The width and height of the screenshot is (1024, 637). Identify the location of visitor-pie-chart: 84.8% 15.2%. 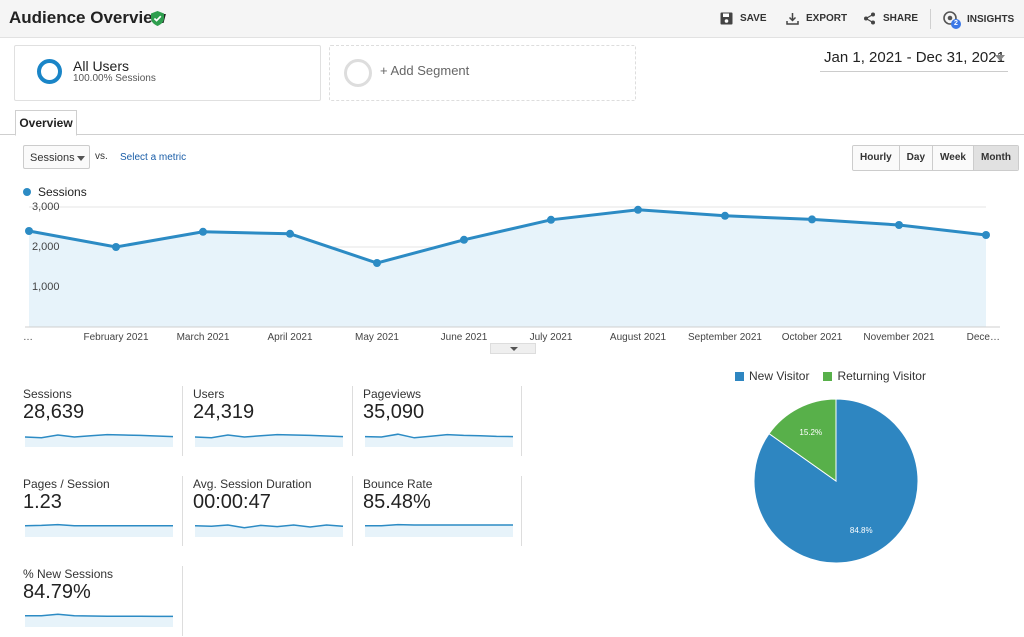
(836, 481).